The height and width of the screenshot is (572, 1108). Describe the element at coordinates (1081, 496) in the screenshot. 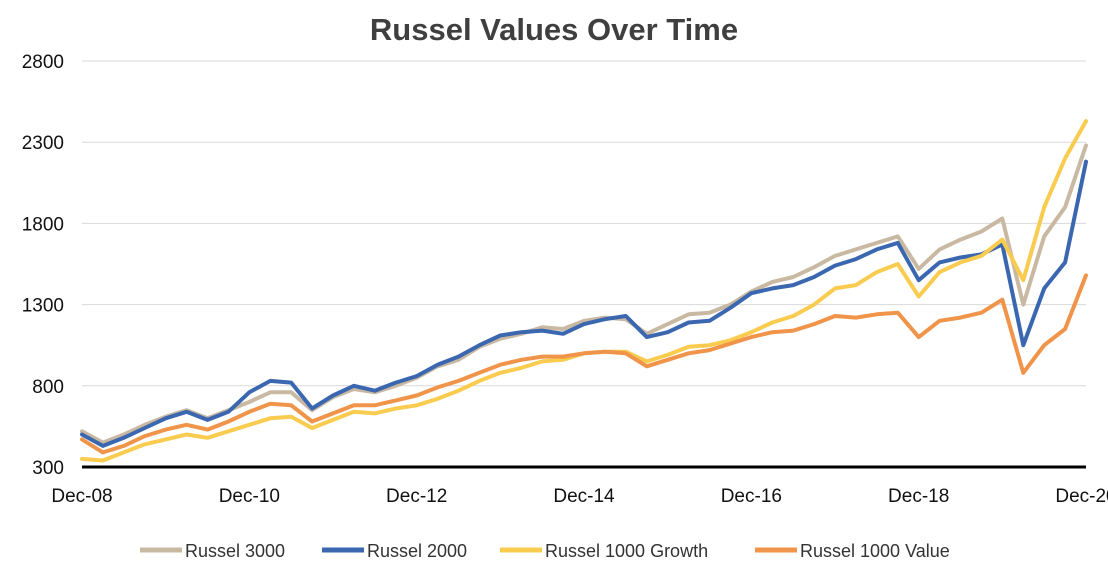

I see `x-tick-label: Dec-20` at that location.